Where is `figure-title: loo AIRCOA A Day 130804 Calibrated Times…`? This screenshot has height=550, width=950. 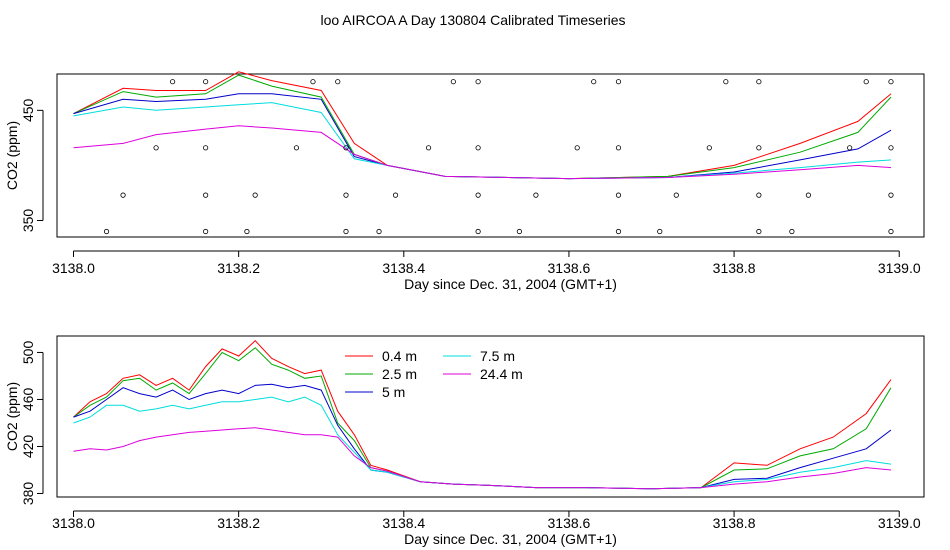
figure-title: loo AIRCOA A Day 130804 Calibrated Times… is located at coordinates (472, 20).